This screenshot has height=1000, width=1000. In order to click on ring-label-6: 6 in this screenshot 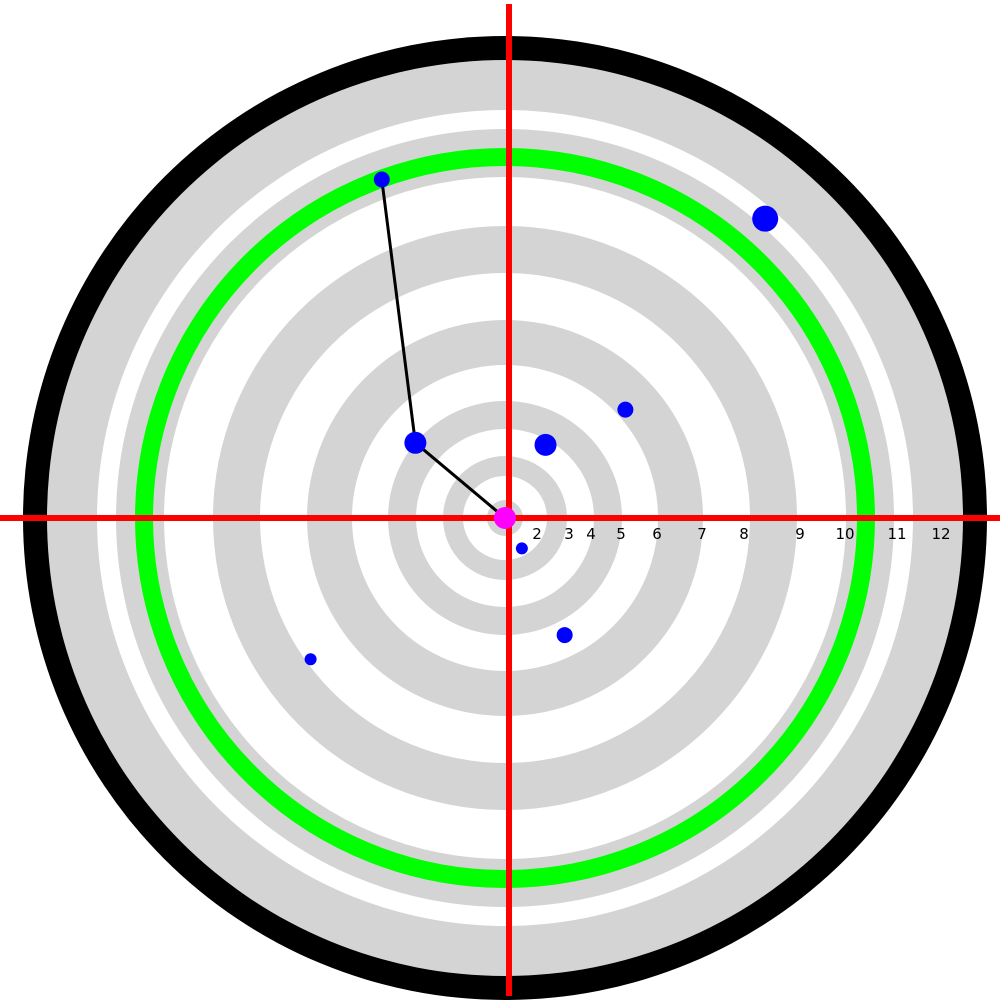, I will do `click(657, 534)`.